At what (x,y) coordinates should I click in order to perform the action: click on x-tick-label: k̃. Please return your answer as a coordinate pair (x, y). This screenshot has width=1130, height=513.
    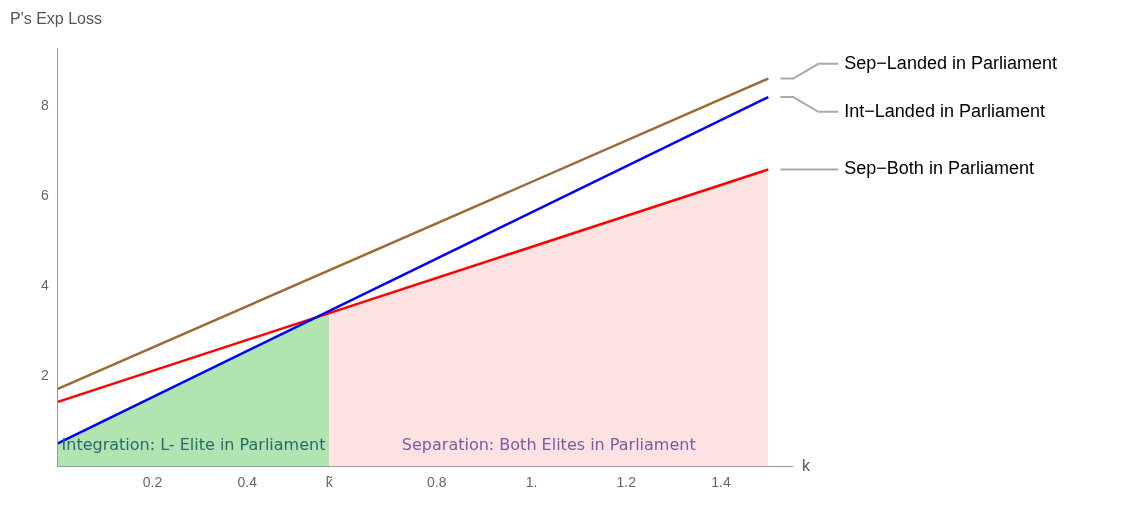
    Looking at the image, I should click on (329, 482).